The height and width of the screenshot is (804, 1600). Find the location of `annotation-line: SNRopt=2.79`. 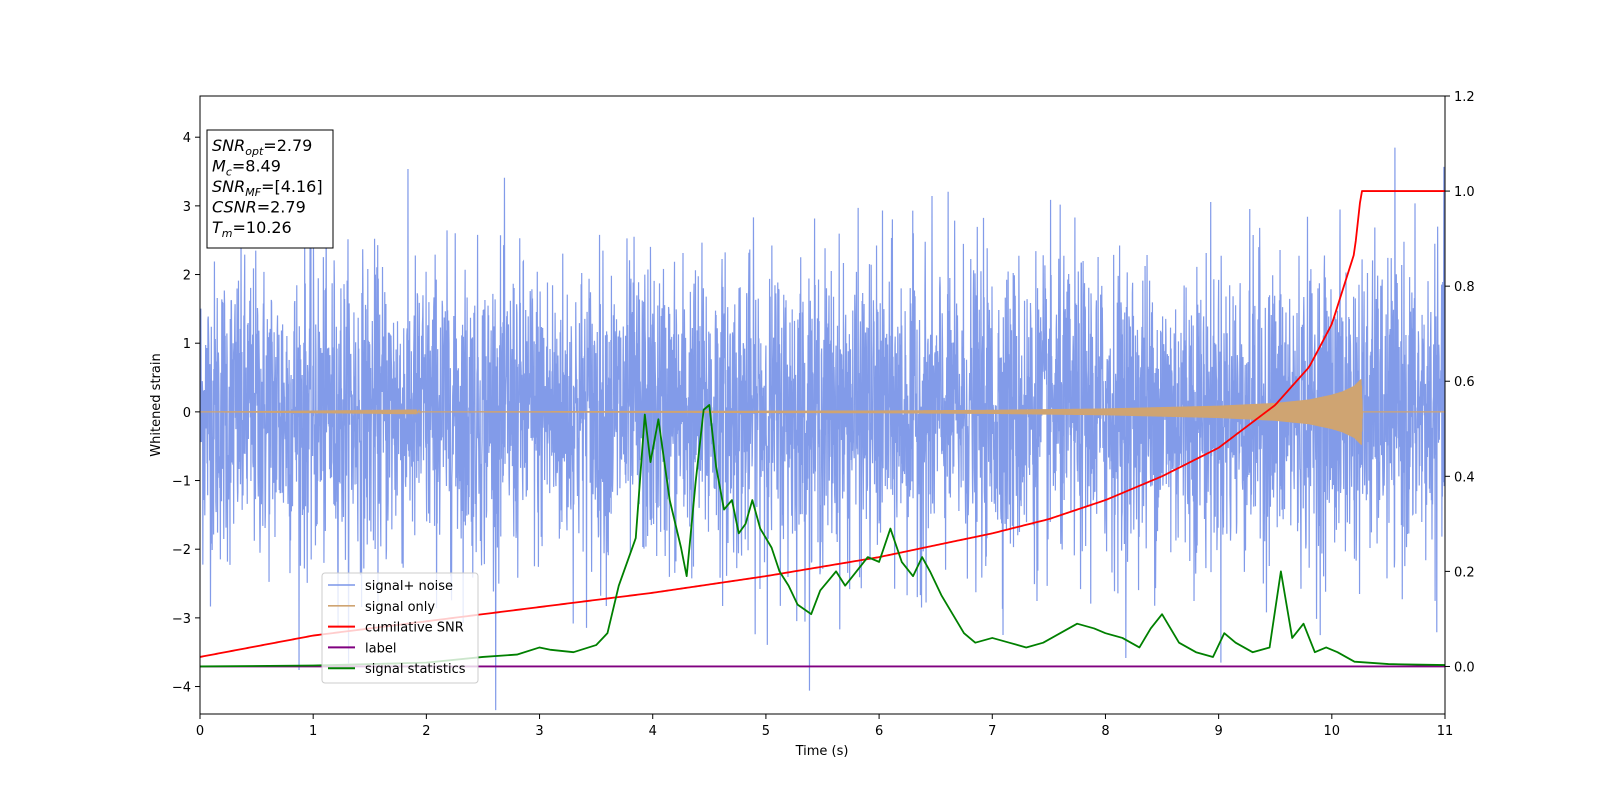

annotation-line: SNRopt=2.79 is located at coordinates (262, 147).